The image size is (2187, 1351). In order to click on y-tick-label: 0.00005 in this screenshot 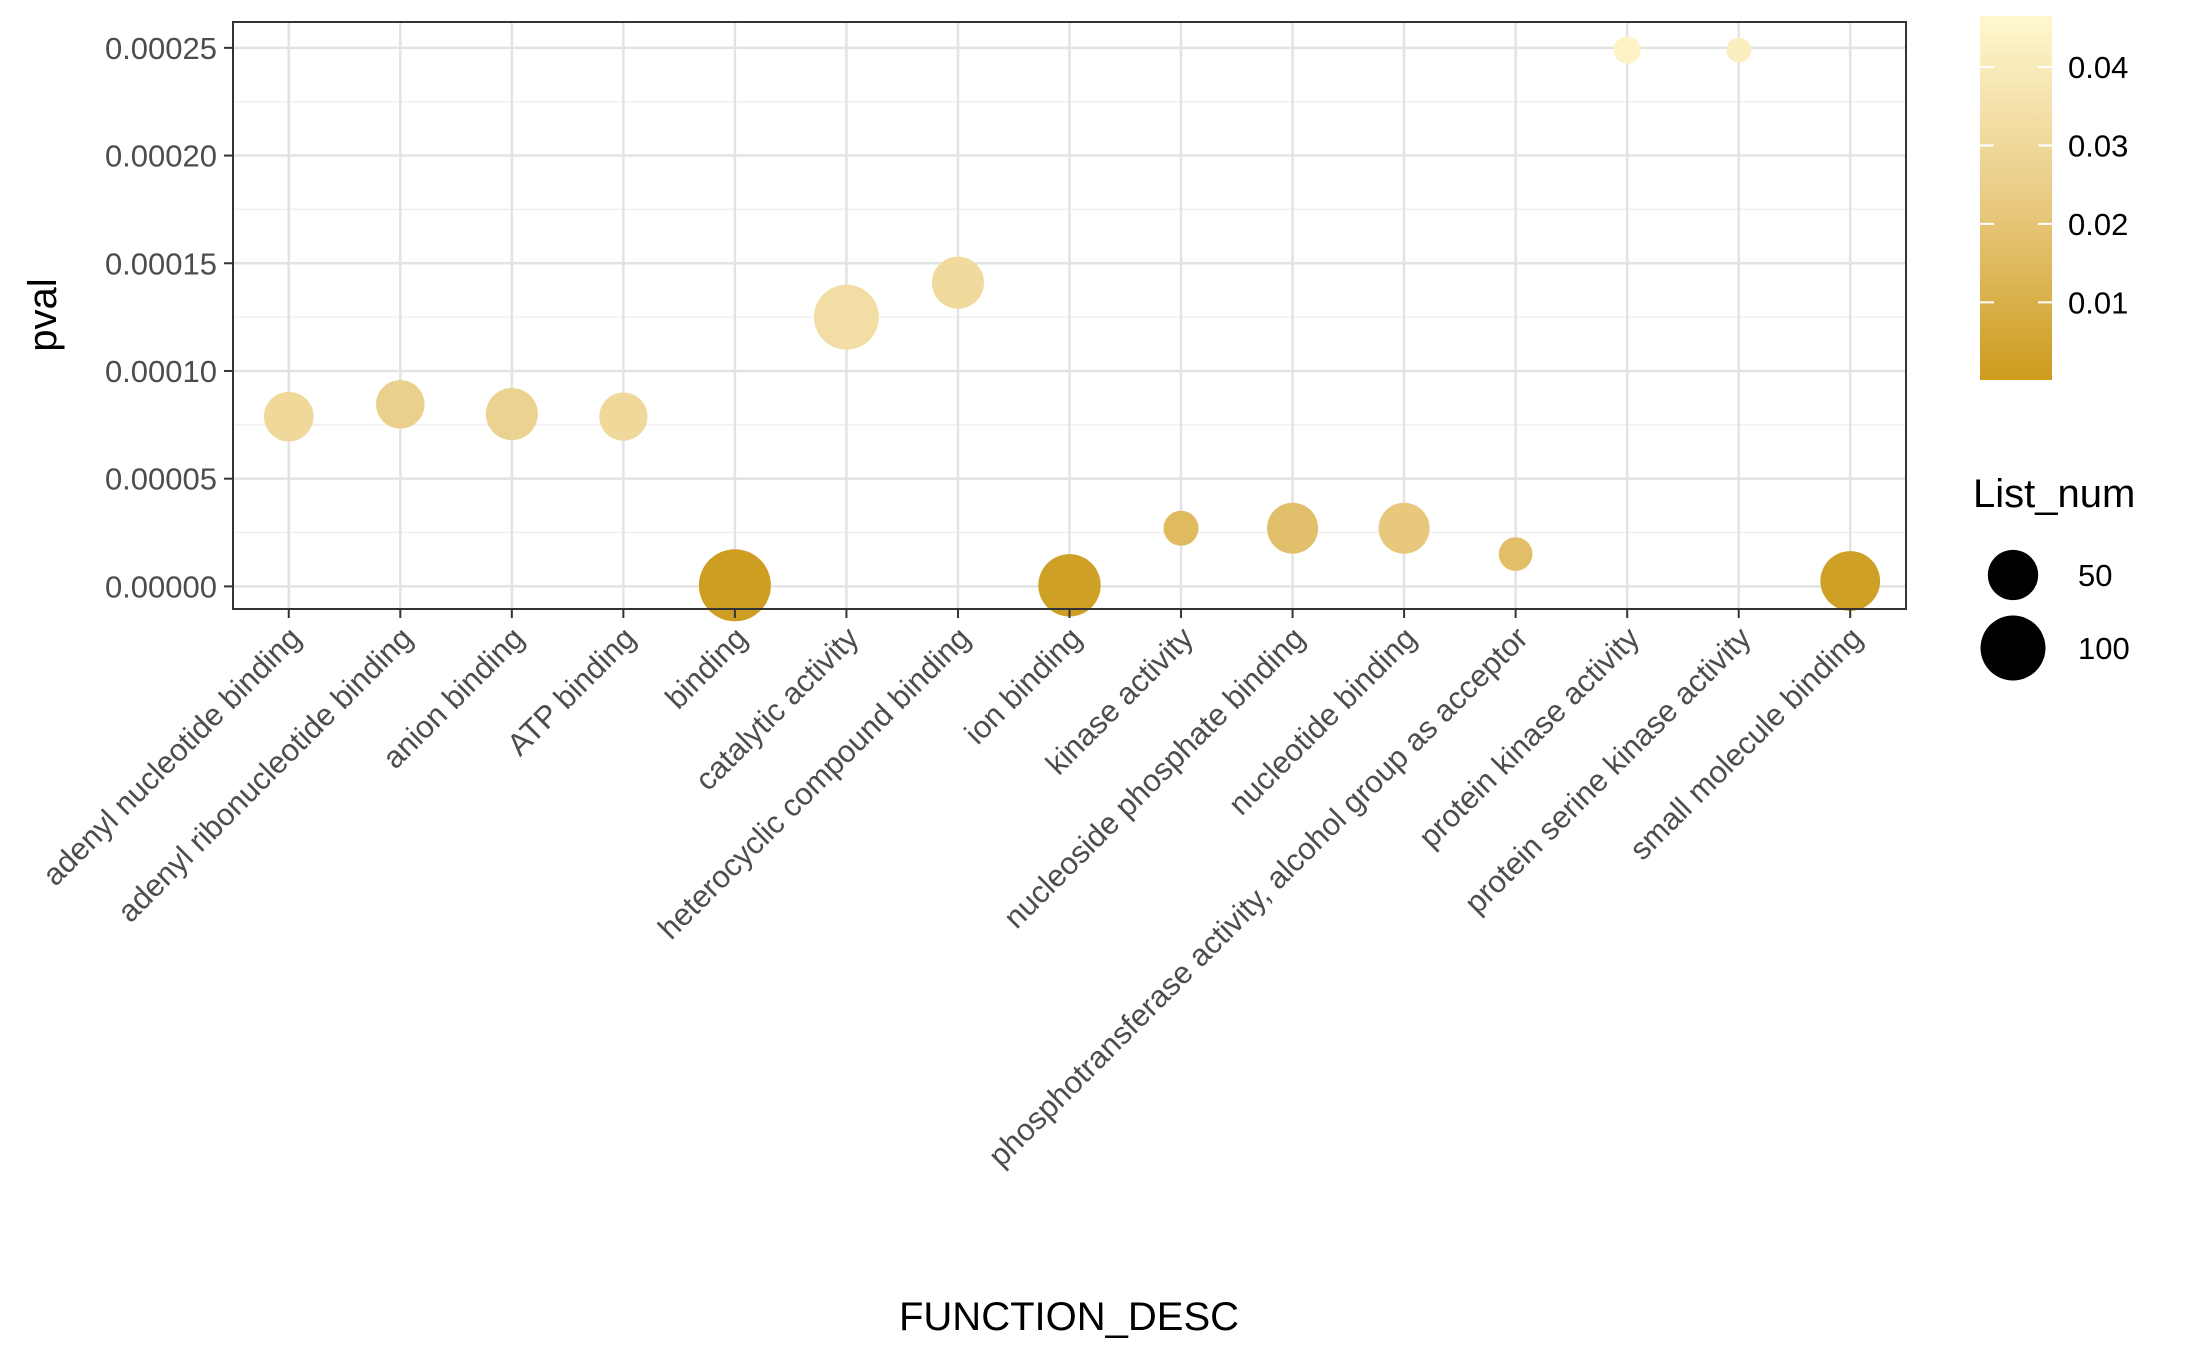, I will do `click(161, 479)`.